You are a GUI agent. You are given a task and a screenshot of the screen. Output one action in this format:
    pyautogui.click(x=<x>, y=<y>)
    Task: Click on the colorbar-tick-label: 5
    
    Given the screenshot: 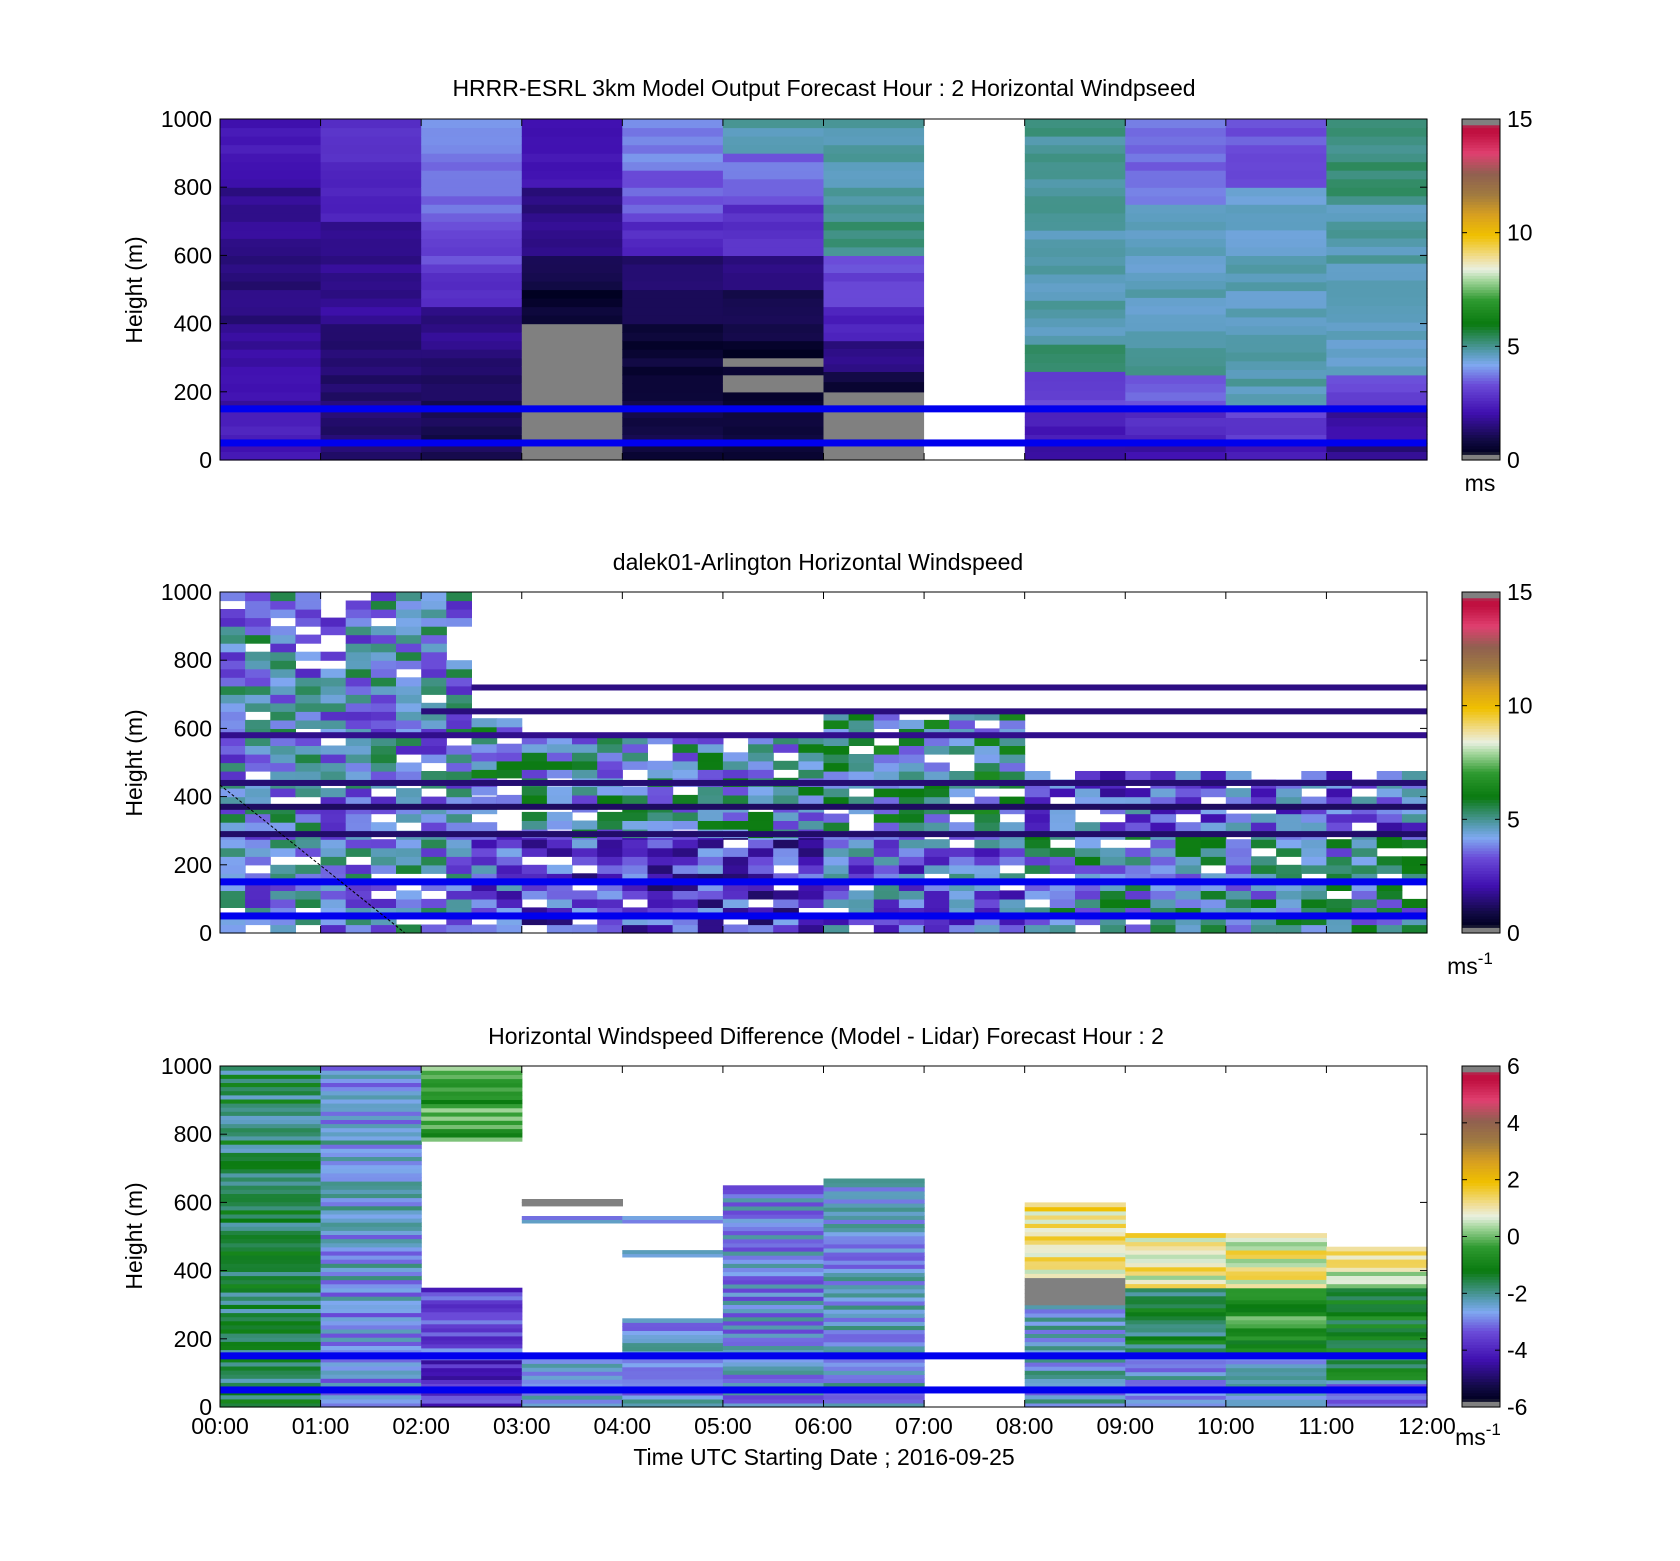 What is the action you would take?
    pyautogui.click(x=1513, y=346)
    